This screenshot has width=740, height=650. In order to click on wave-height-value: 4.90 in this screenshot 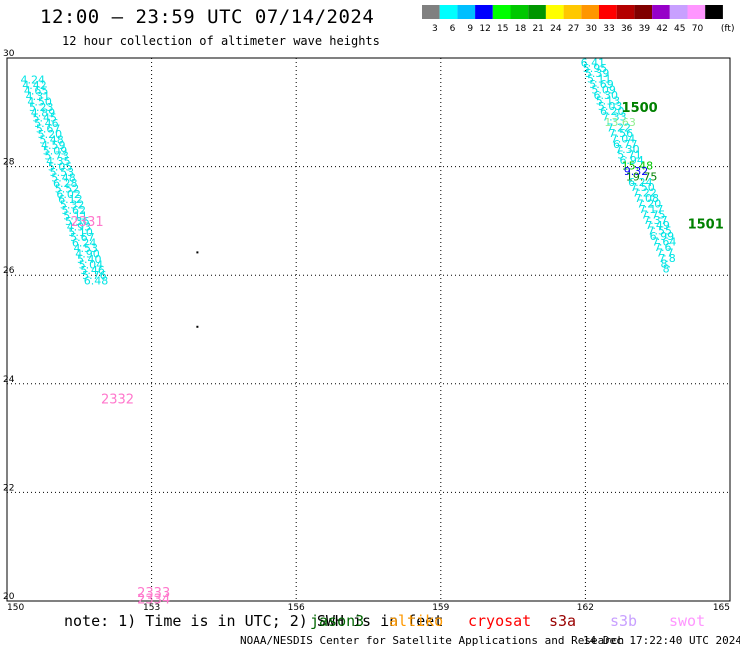, I will do `click(87, 253)`.